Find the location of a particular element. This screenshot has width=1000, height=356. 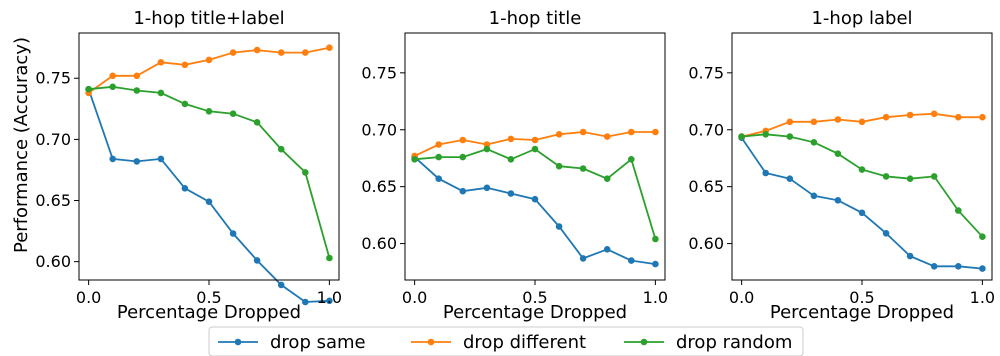

subplot-title: 1-hop label is located at coordinates (861, 18).